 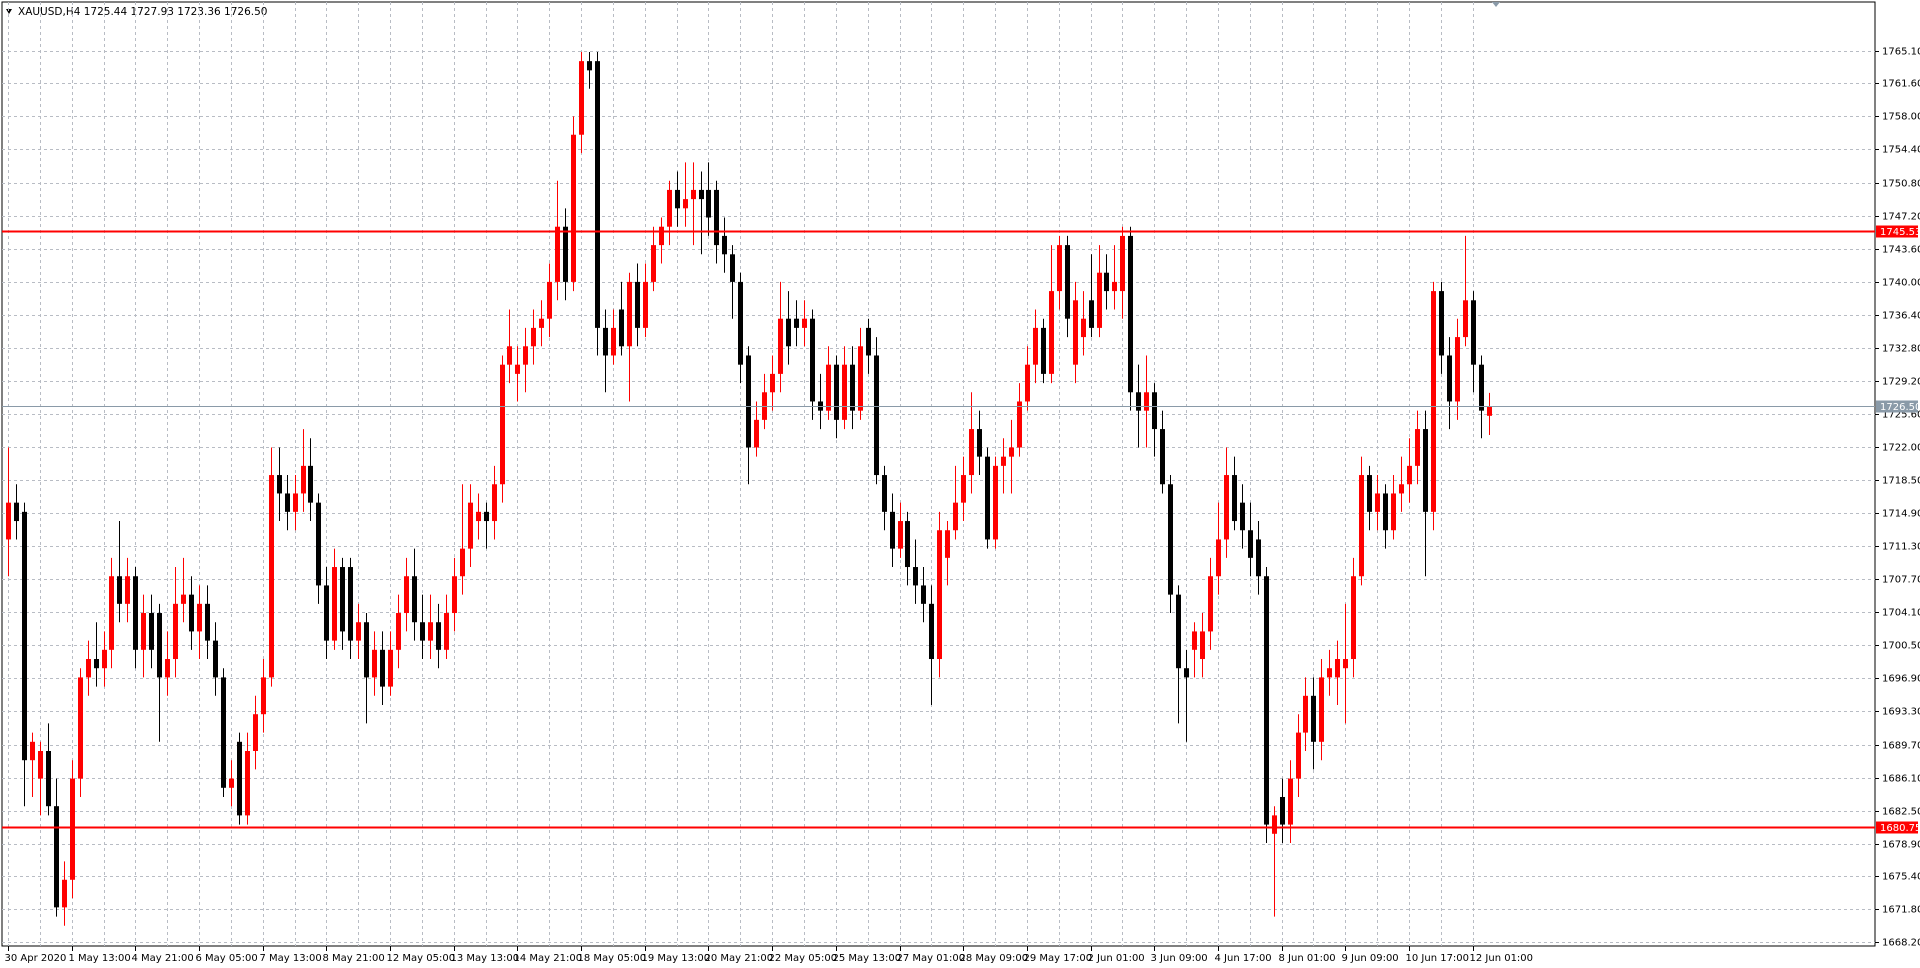 I want to click on x-tick-label: 19 May 13:00, so click(x=676, y=958).